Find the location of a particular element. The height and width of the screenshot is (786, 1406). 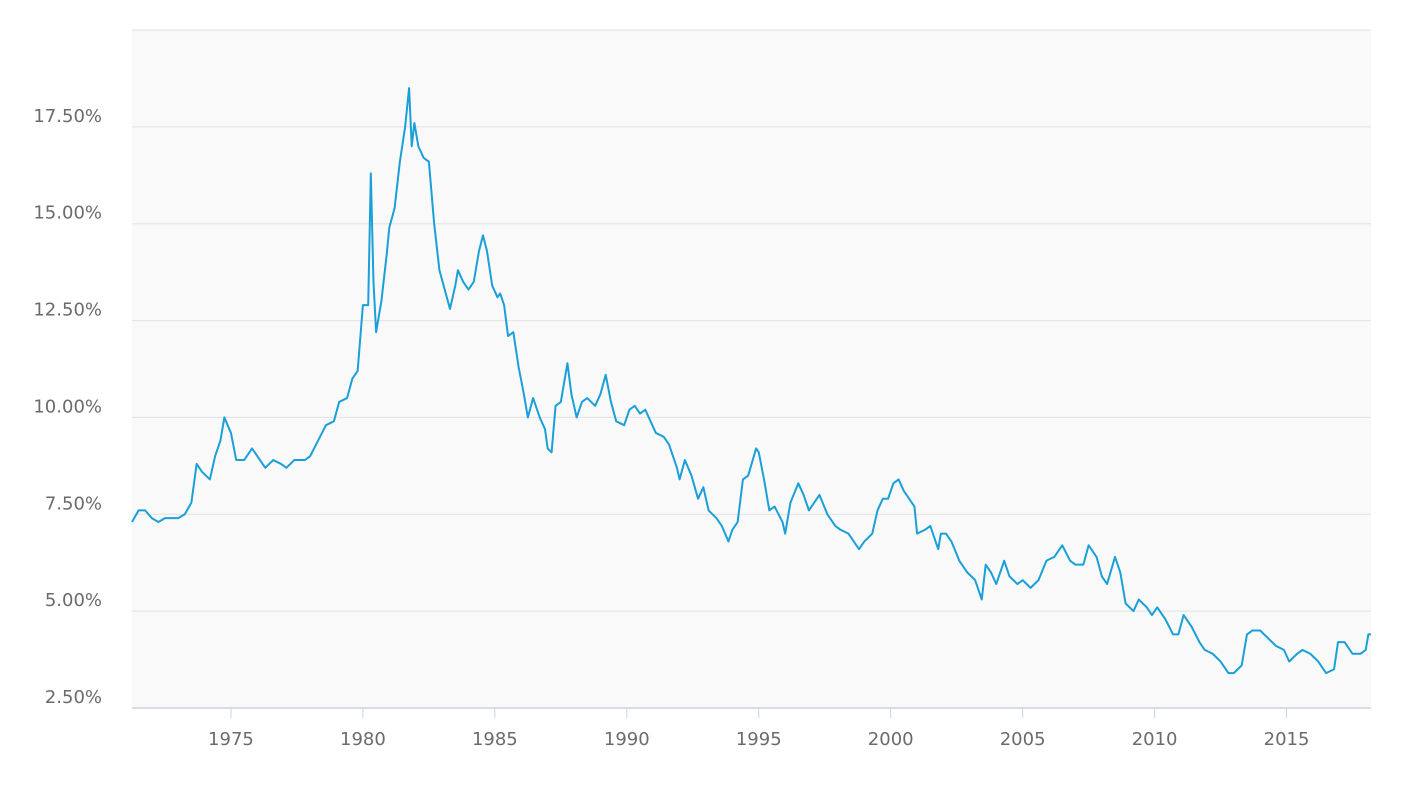

x-tick-label: 1990 is located at coordinates (627, 739).